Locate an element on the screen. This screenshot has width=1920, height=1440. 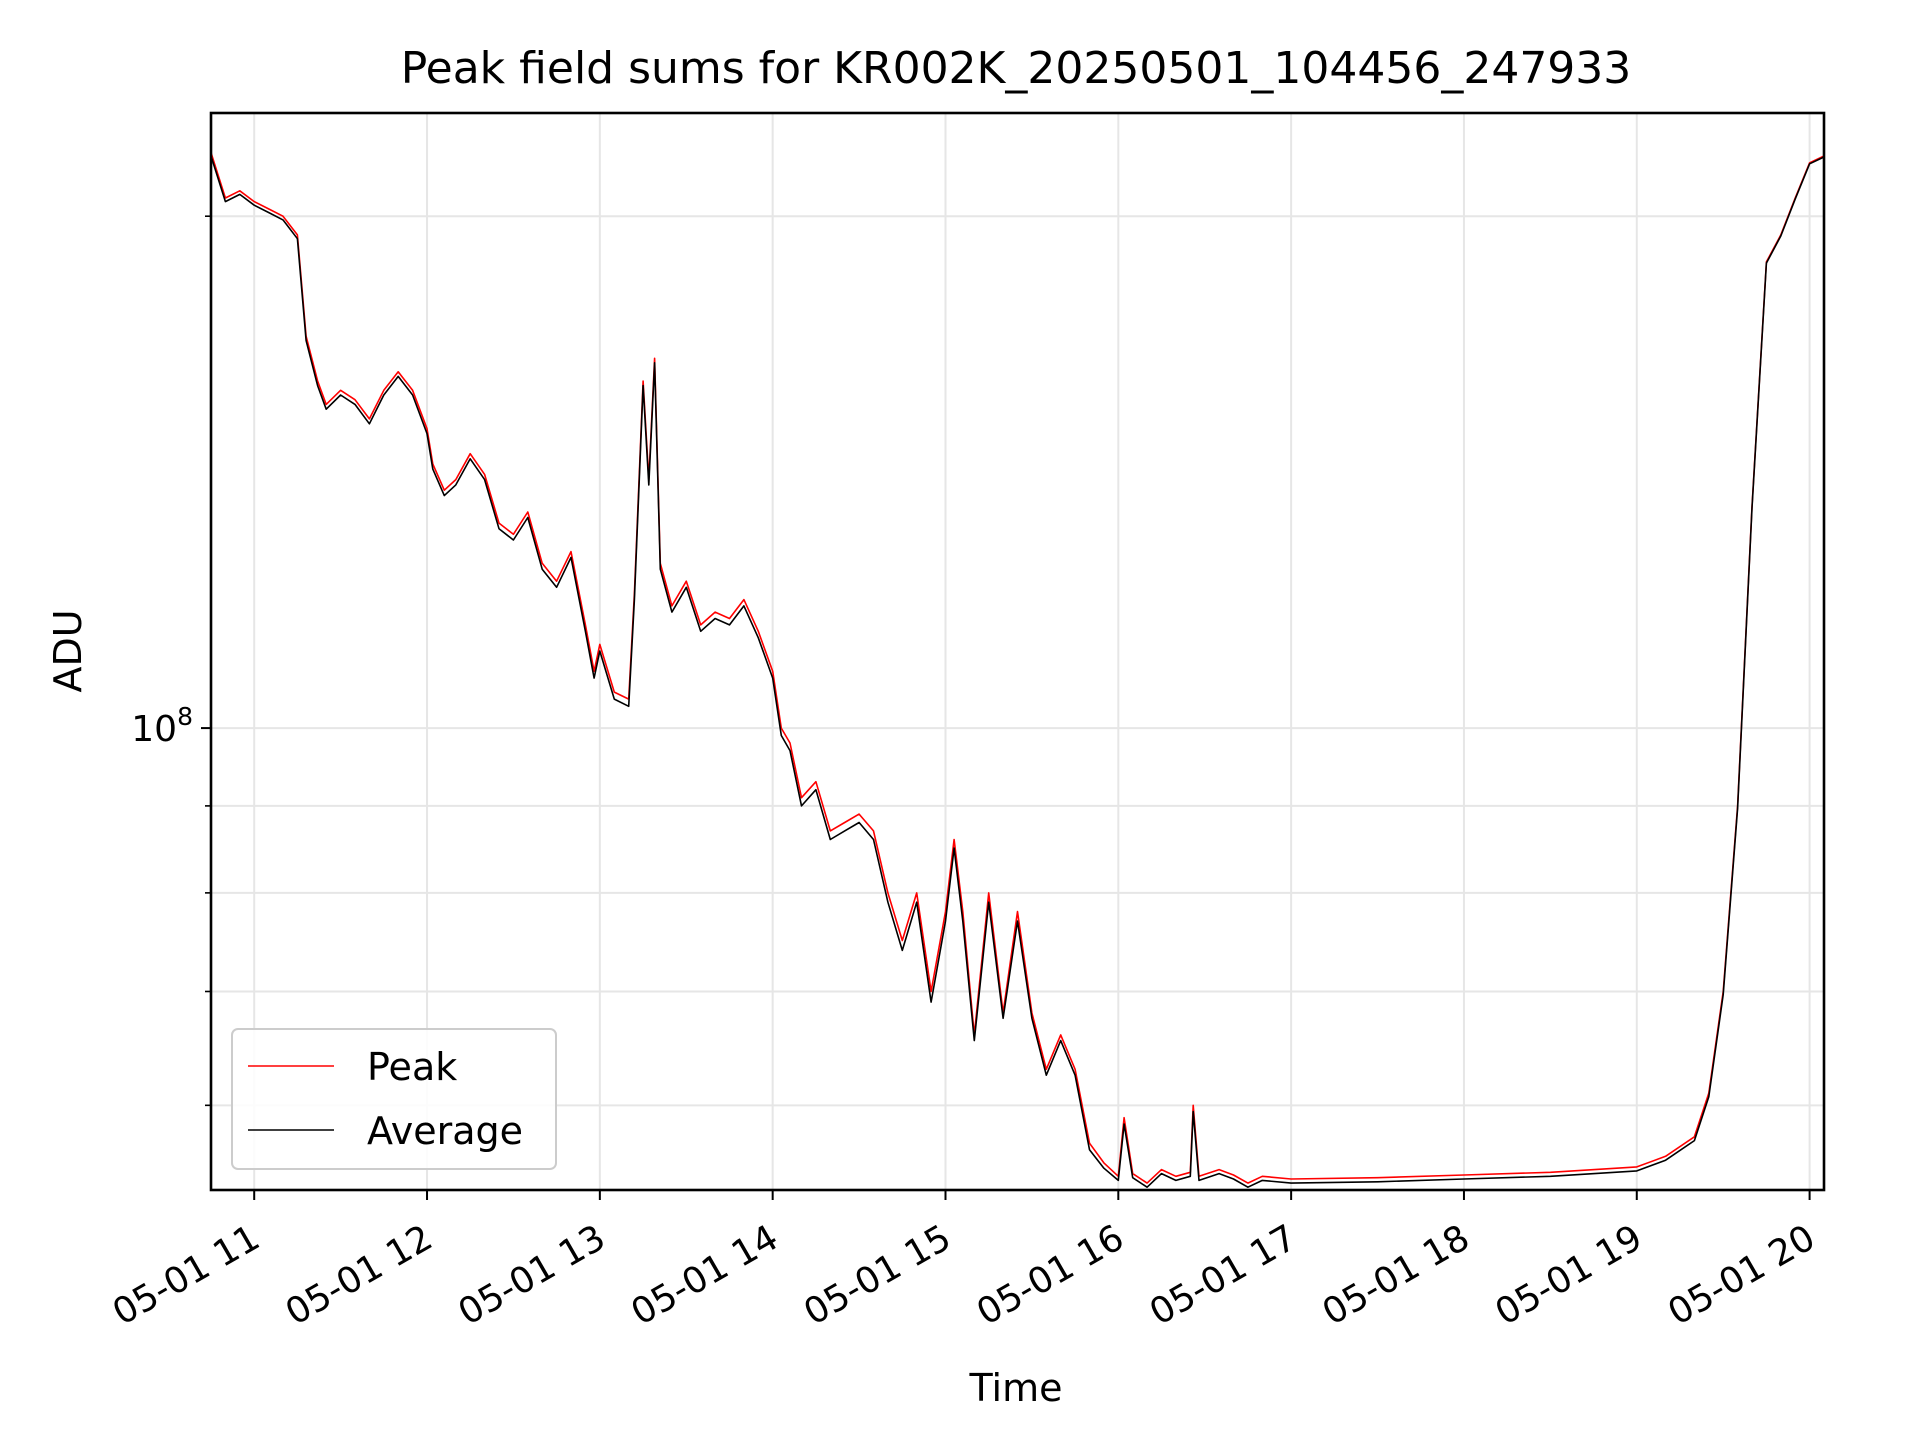
y-axis-label: ADU is located at coordinates (68, 650).